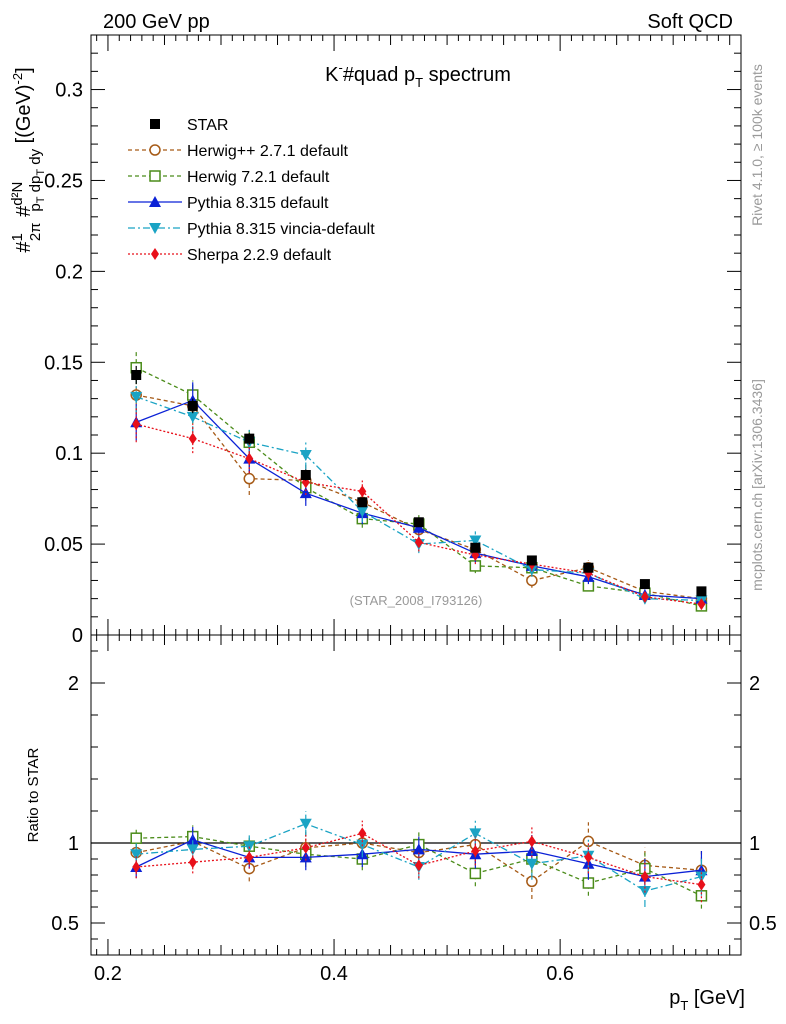 This screenshot has height=1024, width=786. I want to click on legend-entry: Sherpa 2.2.9 default, so click(230, 255).